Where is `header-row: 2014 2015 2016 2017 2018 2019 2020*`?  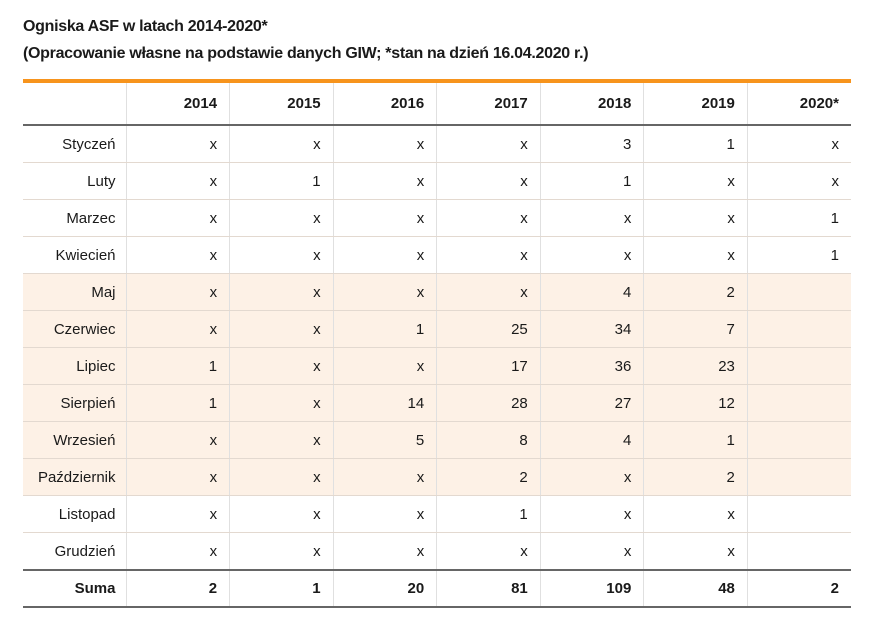
header-row: 2014 2015 2016 2017 2018 2019 2020* is located at coordinates (437, 104).